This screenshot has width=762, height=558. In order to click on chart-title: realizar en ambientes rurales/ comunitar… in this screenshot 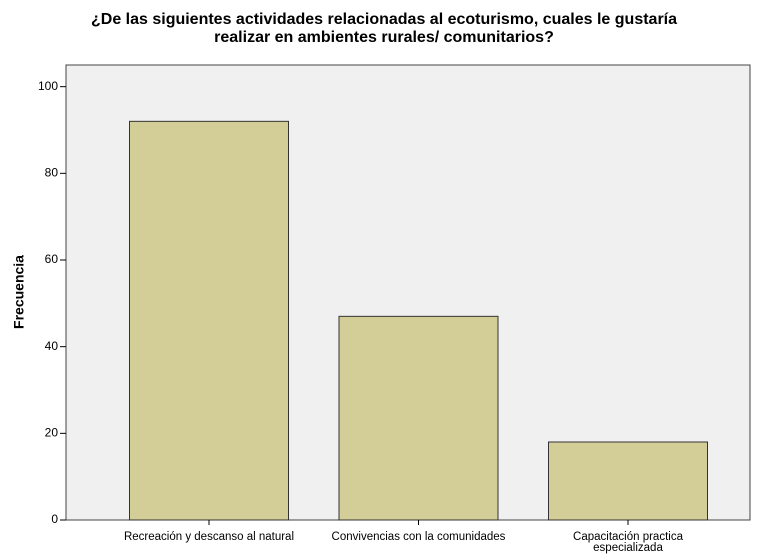, I will do `click(384, 37)`.